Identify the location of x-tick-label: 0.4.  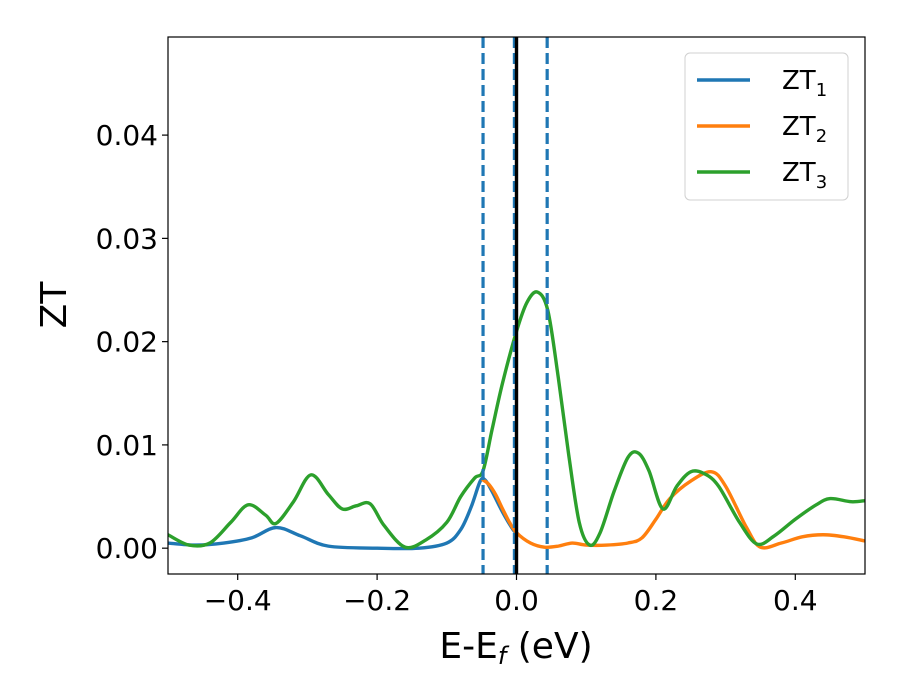
(795, 600).